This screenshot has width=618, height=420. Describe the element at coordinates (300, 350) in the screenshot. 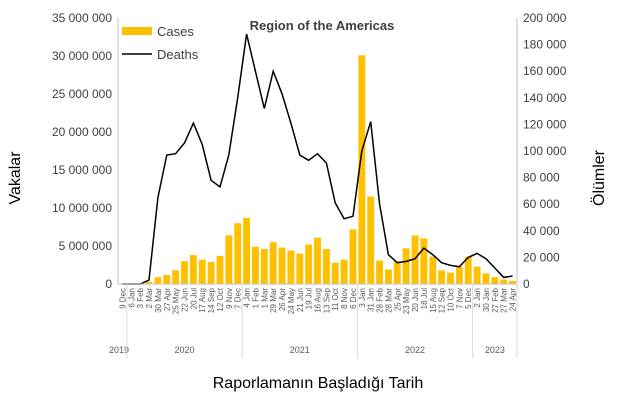

I see `year-label: 2021` at that location.